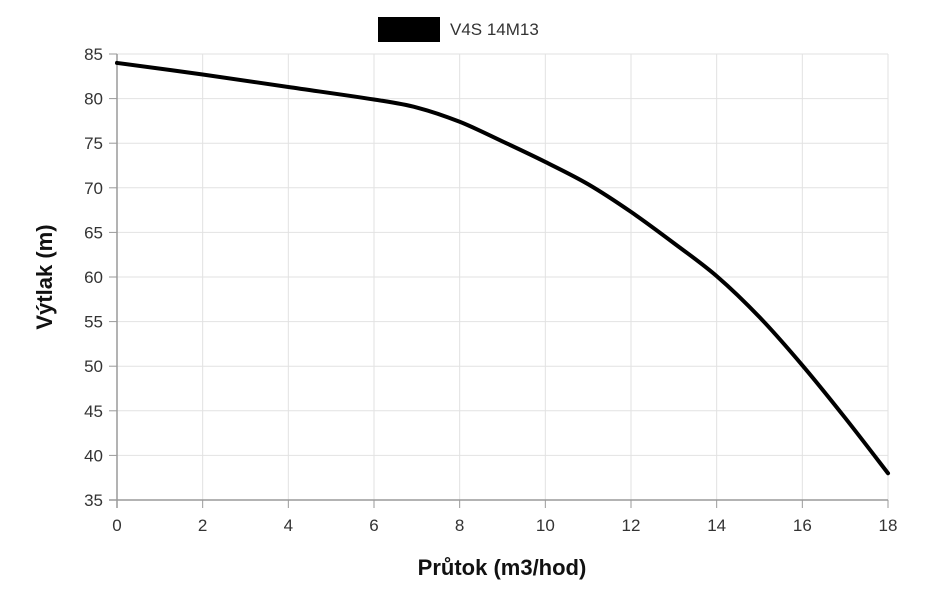 Image resolution: width=930 pixels, height=604 pixels. Describe the element at coordinates (93, 143) in the screenshot. I see `y-tick-label: 75` at that location.